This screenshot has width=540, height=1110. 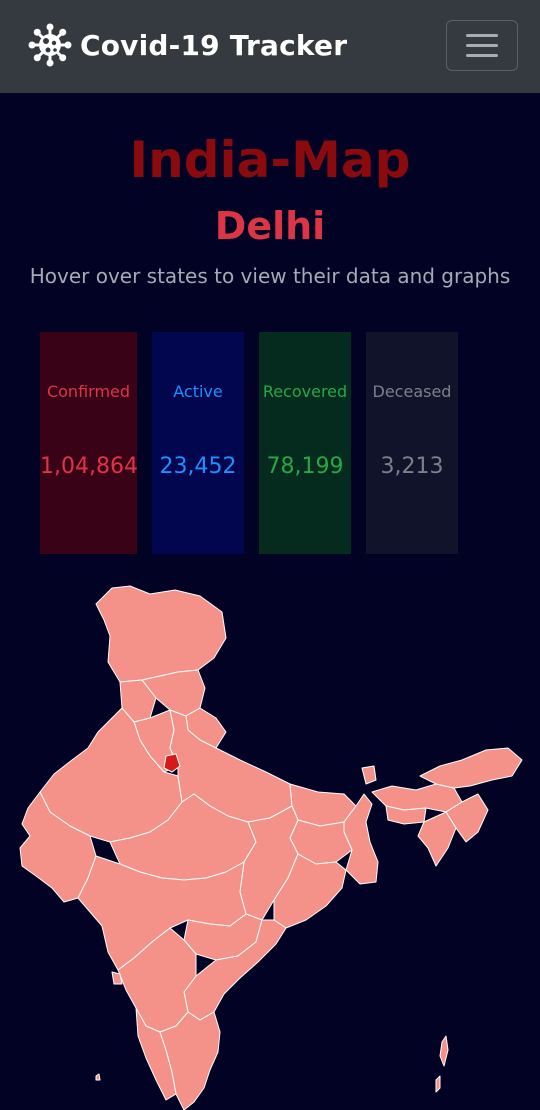 What do you see at coordinates (198, 466) in the screenshot?
I see `active-value: 23,452` at bounding box center [198, 466].